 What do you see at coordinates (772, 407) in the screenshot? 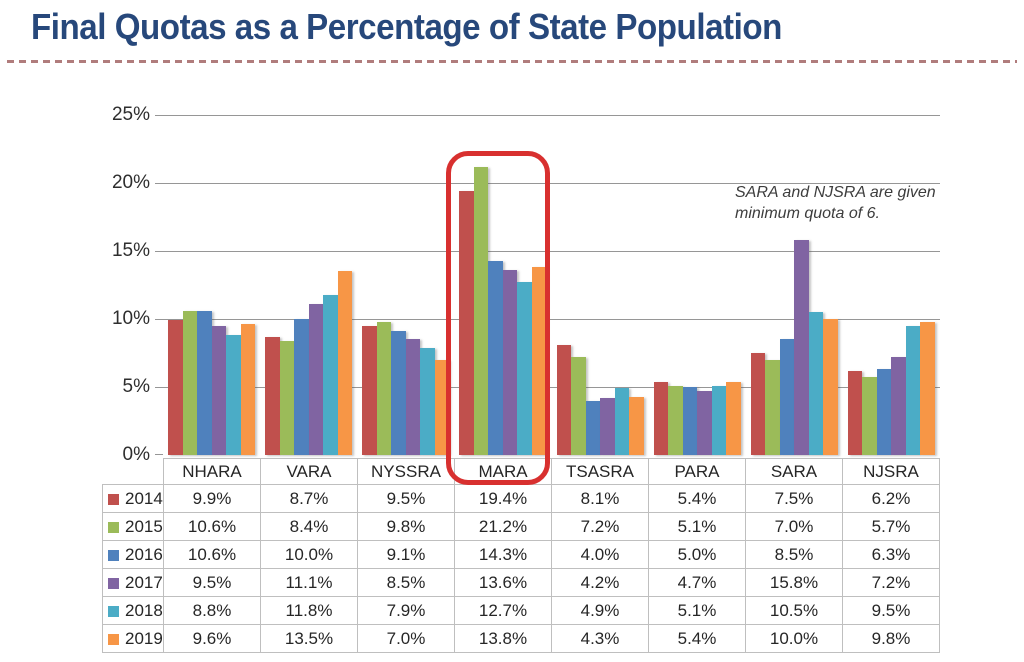
I see `bar-sara-2015` at bounding box center [772, 407].